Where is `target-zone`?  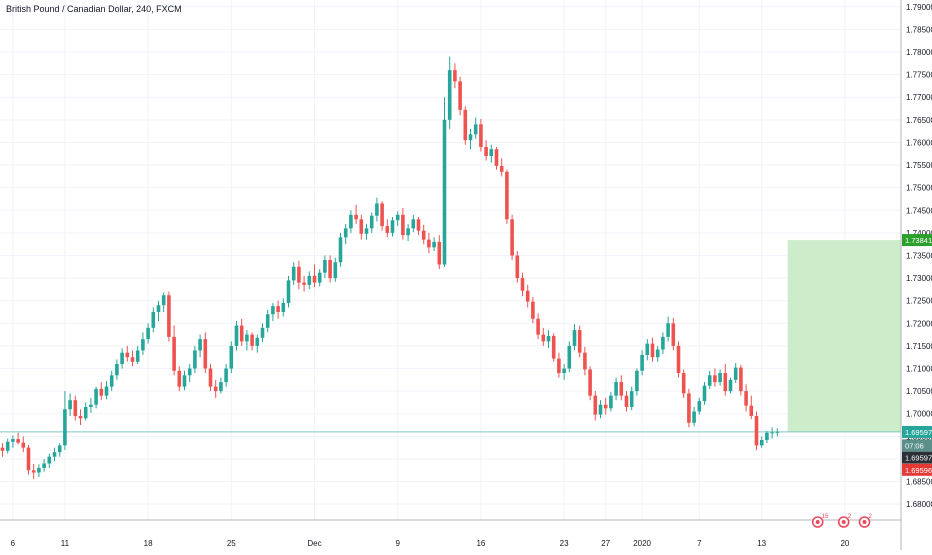
target-zone is located at coordinates (844, 336).